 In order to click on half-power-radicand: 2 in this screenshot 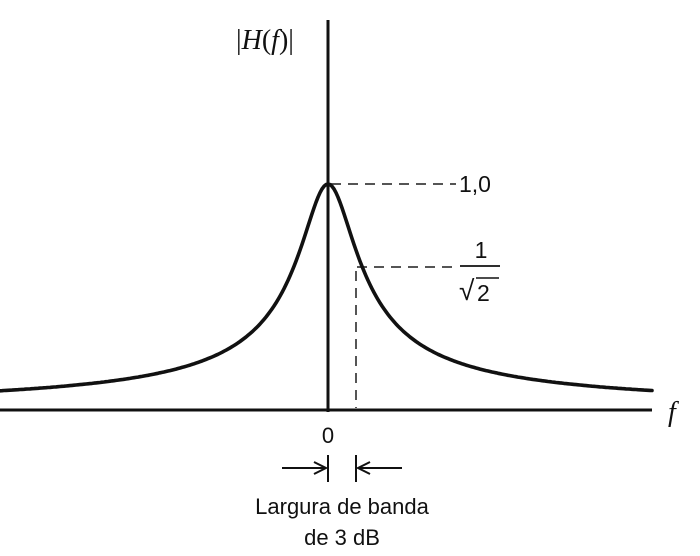, I will do `click(483, 293)`.